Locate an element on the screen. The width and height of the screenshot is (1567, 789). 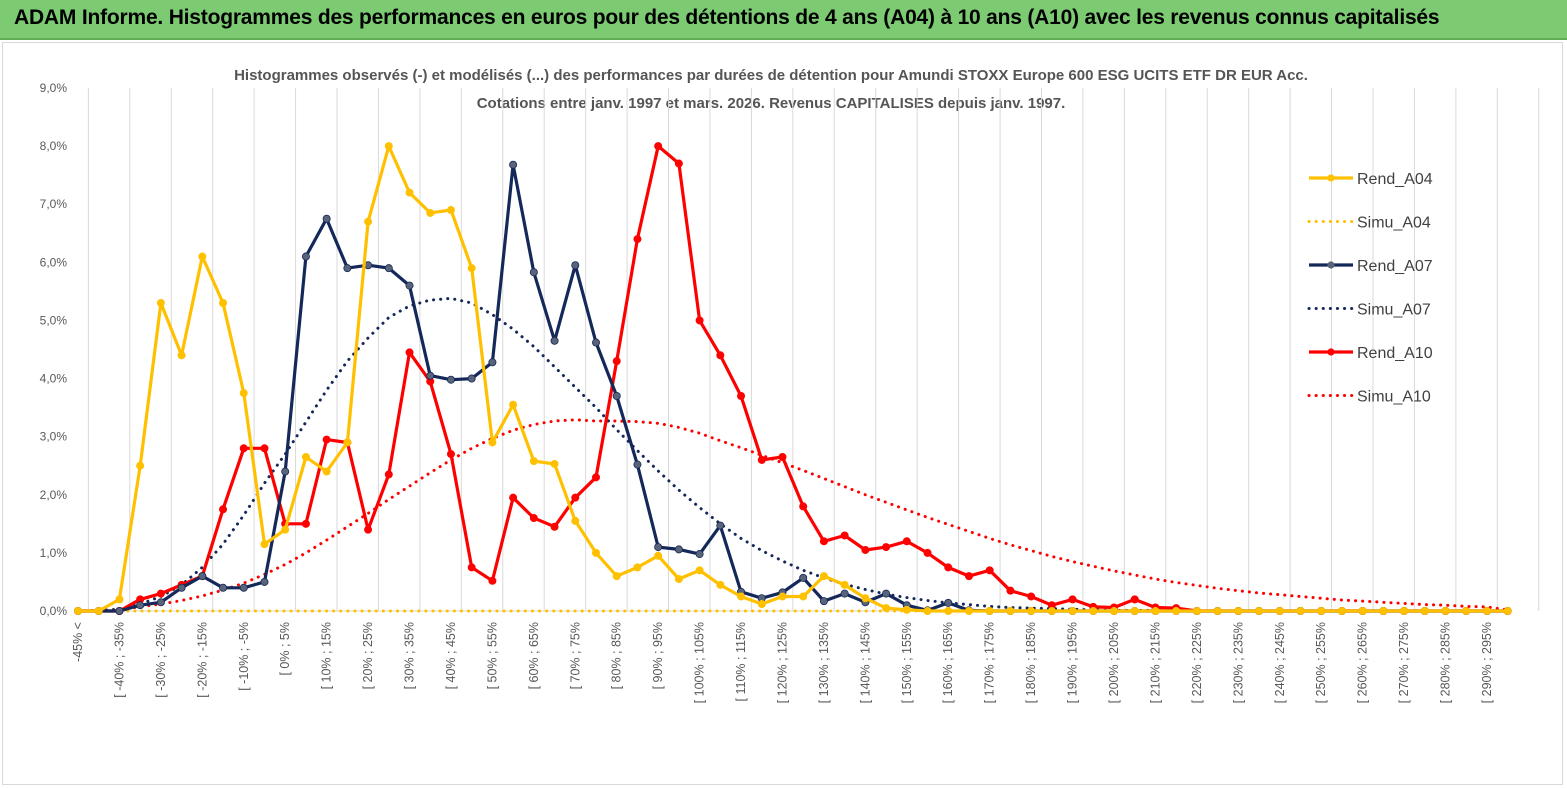
x-tick-label: [ 290% ; 295% is located at coordinates (1487, 662).